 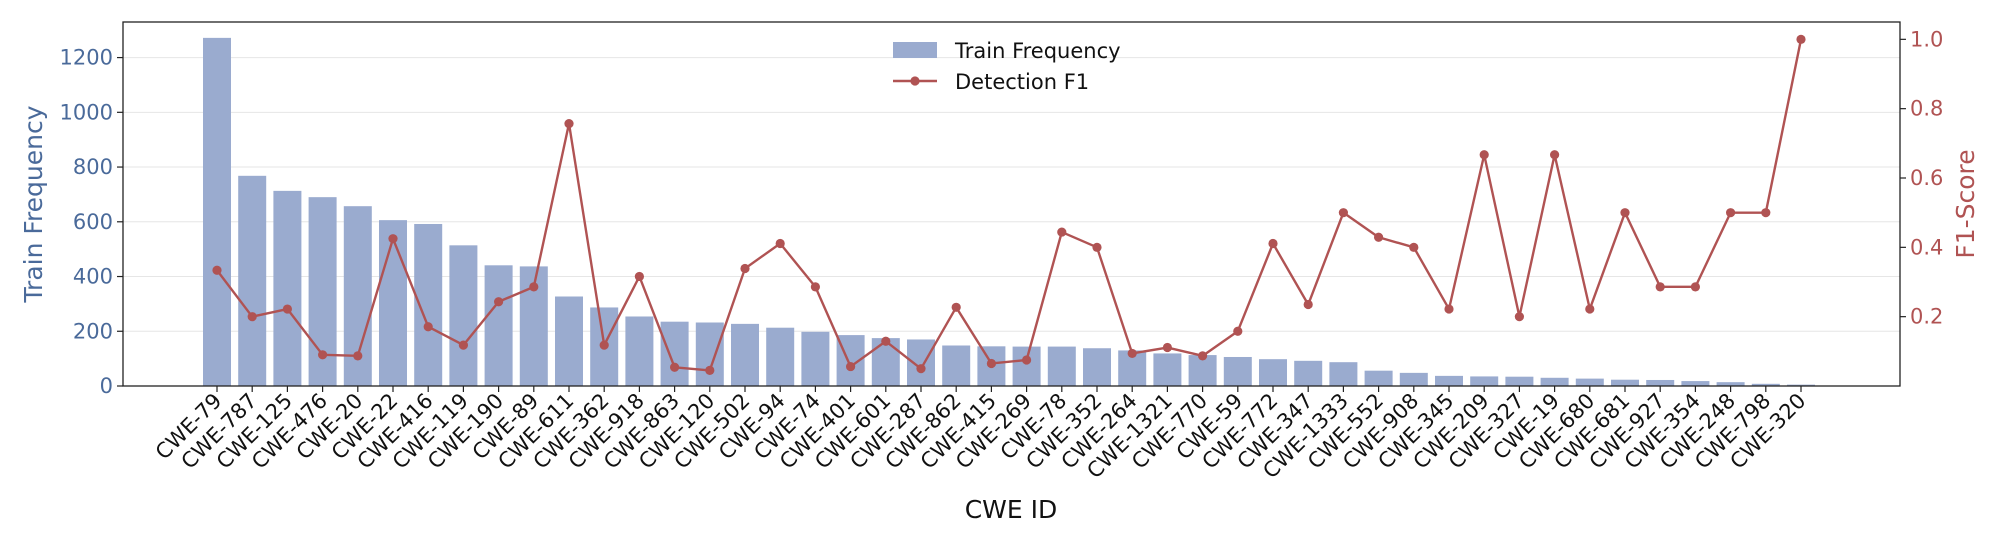 What do you see at coordinates (1926, 109) in the screenshot?
I see `right-tick-label: 0.8` at bounding box center [1926, 109].